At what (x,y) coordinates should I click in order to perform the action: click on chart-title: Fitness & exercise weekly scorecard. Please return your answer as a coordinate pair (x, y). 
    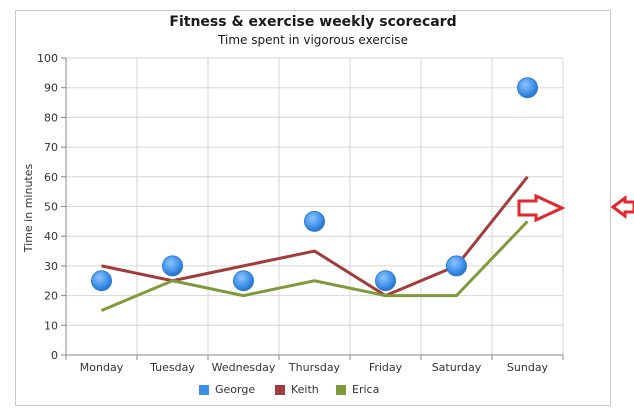
    Looking at the image, I should click on (313, 22).